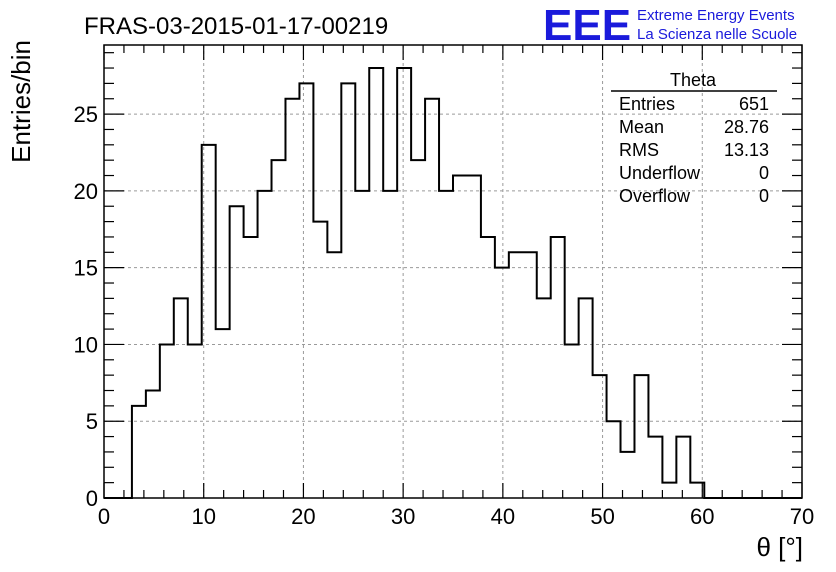  What do you see at coordinates (702, 516) in the screenshot?
I see `x-tick-label: 60` at bounding box center [702, 516].